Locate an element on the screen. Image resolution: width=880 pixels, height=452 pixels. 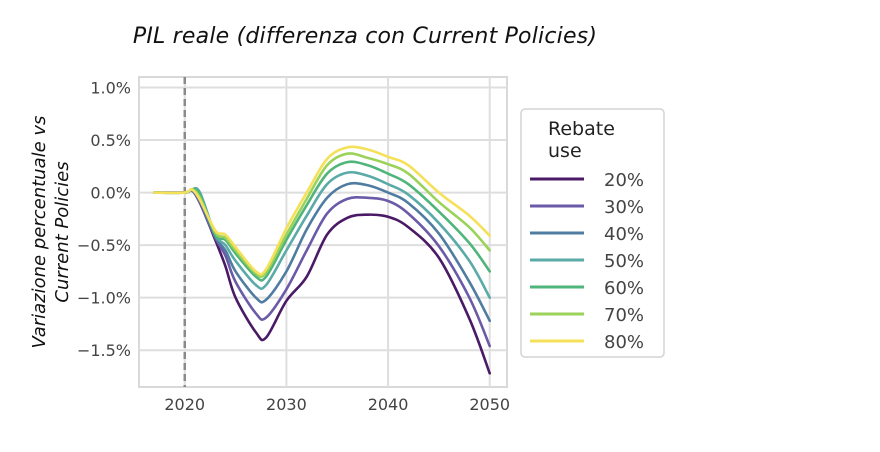
y-tick-label: 1.0% is located at coordinates (110, 88).